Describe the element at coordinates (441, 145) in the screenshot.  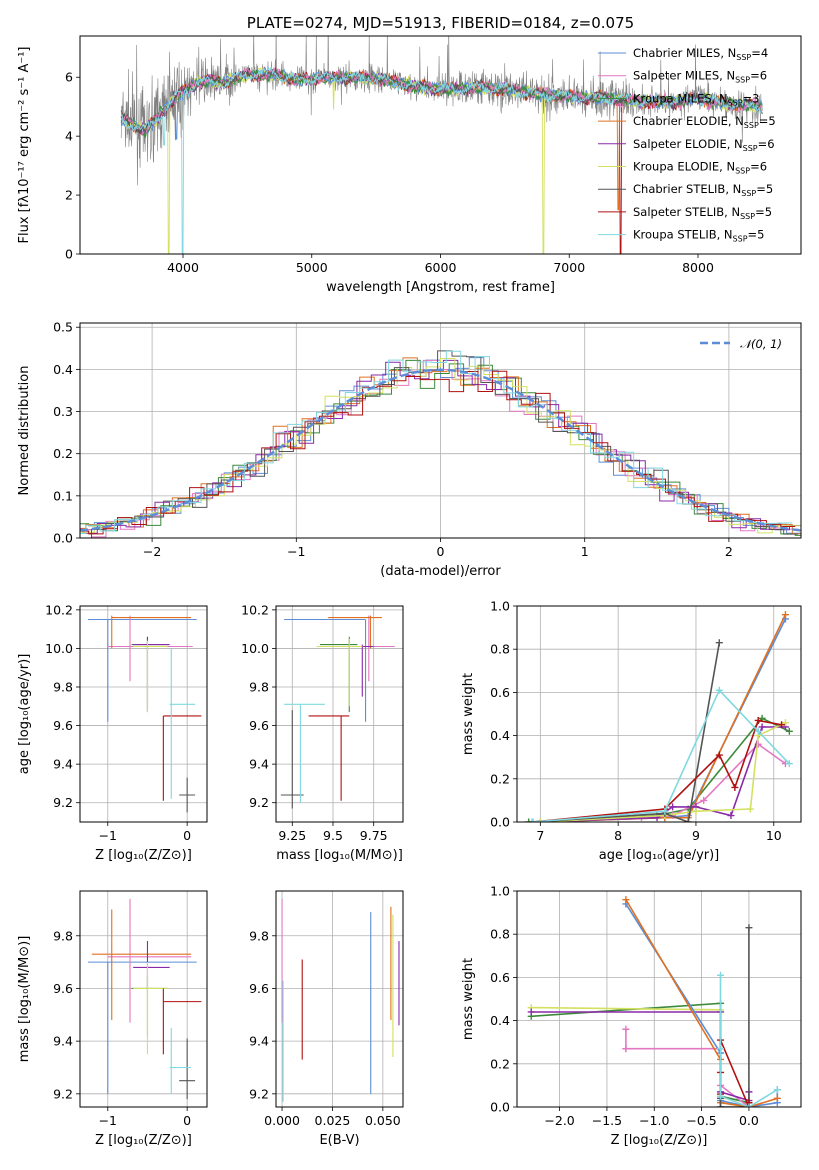
I see `plot-area-spectrum` at that location.